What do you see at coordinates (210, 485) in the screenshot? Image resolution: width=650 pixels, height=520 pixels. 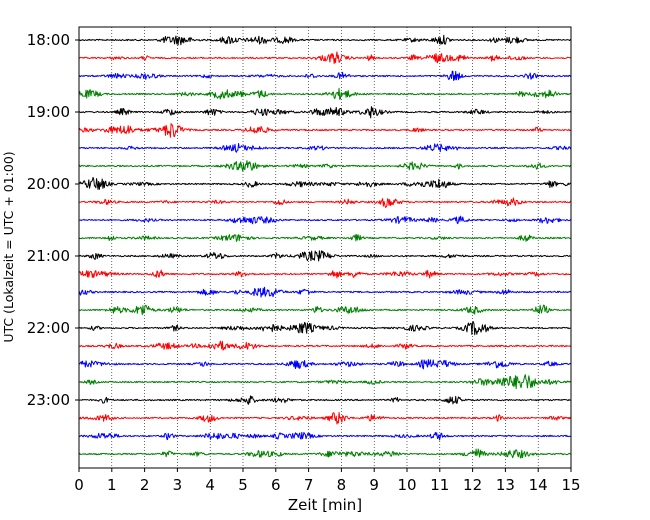 I see `x-tick-label: 4` at bounding box center [210, 485].